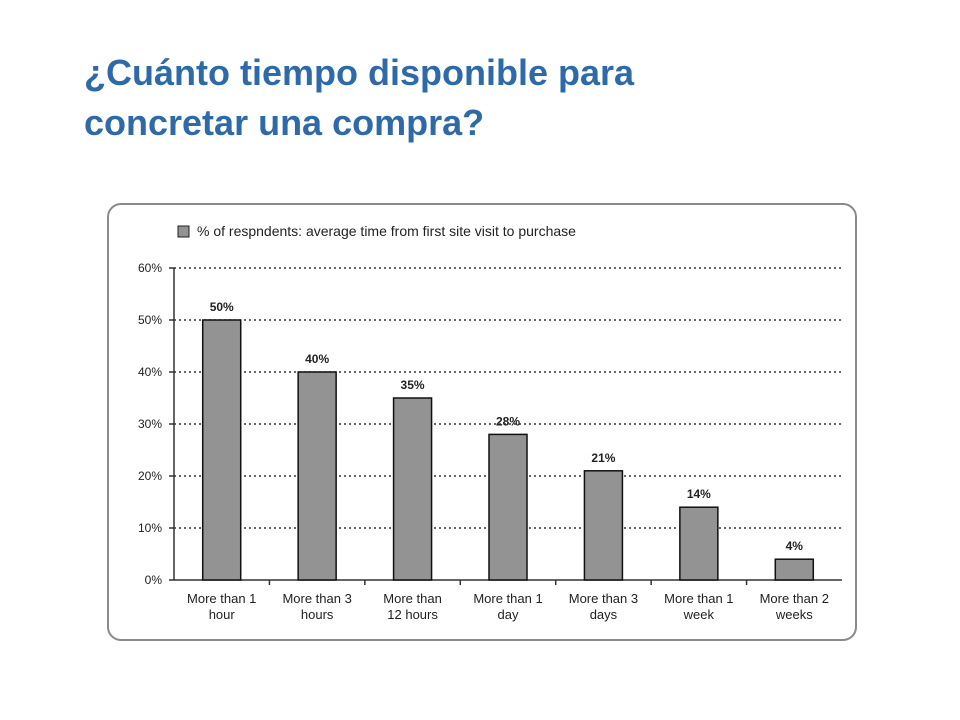  What do you see at coordinates (412, 598) in the screenshot?
I see `x-tick-label: More than` at bounding box center [412, 598].